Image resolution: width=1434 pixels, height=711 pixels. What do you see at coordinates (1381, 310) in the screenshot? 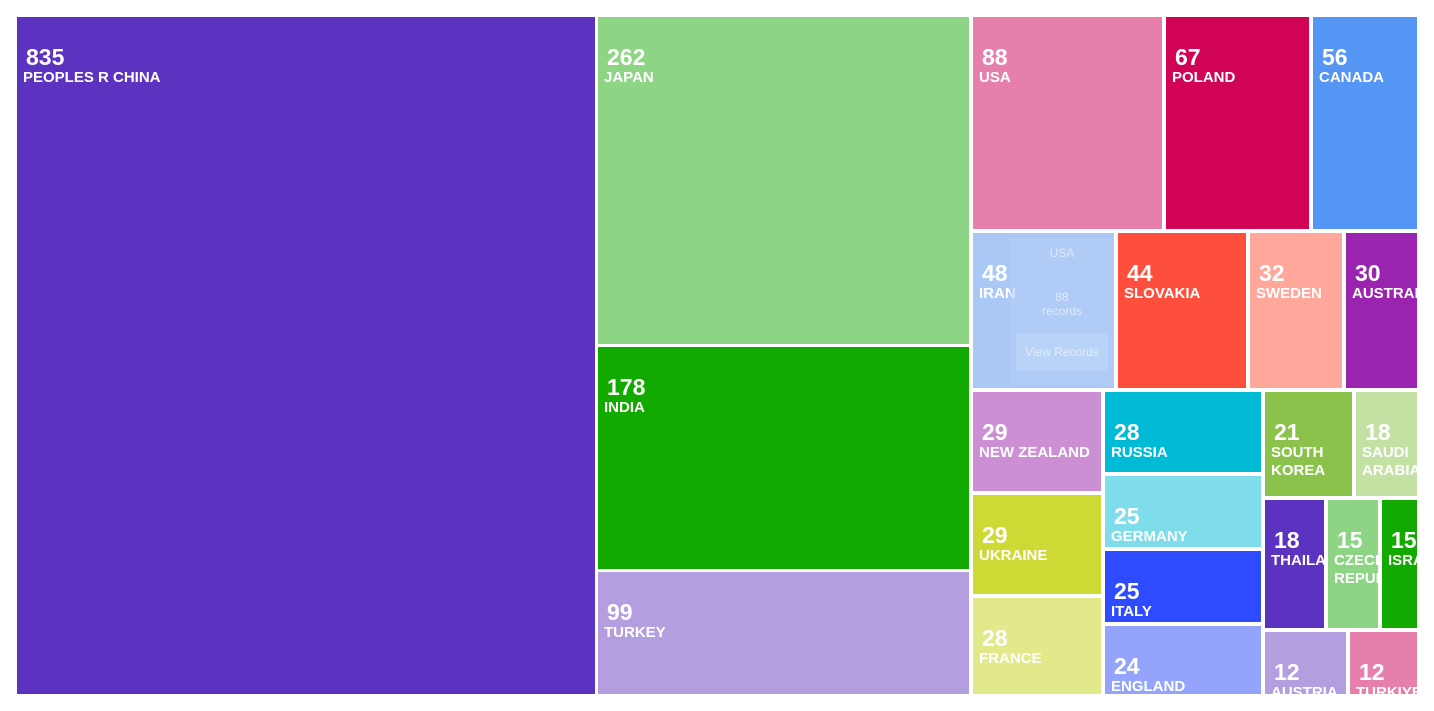
I see `tile: 30AUSTRALIA` at bounding box center [1381, 310].